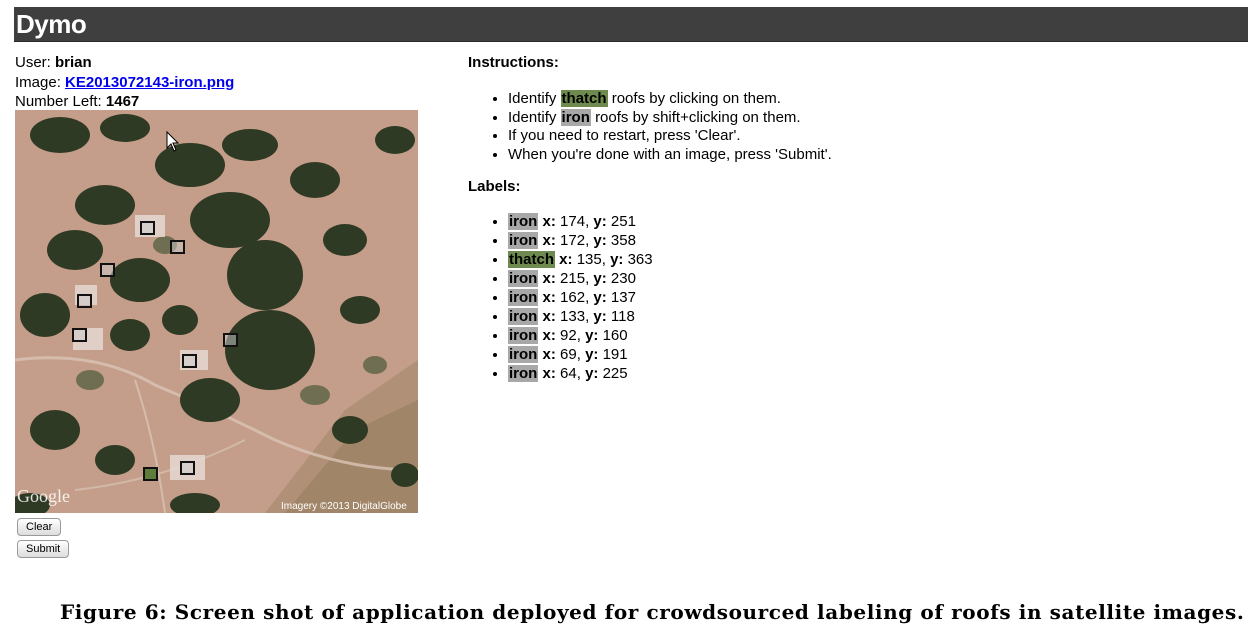 Image resolution: width=1249 pixels, height=633 pixels. Describe the element at coordinates (73, 62) in the screenshot. I see `user-name: brian` at that location.